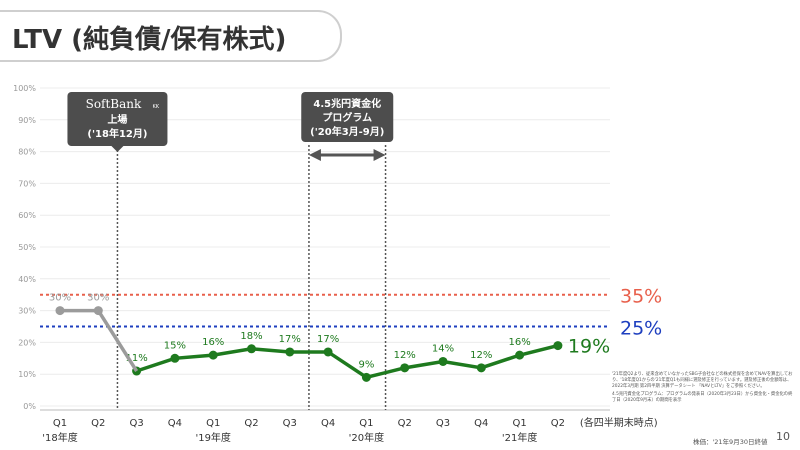 The height and width of the screenshot is (450, 800). What do you see at coordinates (379, 155) in the screenshot?
I see `program-arrow-right` at bounding box center [379, 155].